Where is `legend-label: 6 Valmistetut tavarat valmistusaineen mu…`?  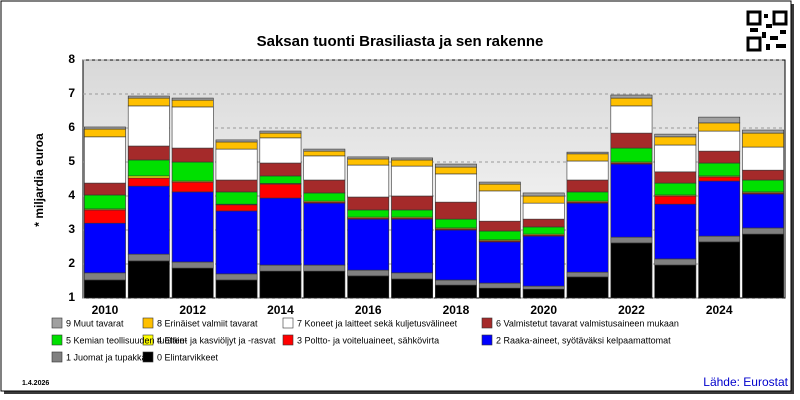
legend-label: 6 Valmistetut tavarat valmistusaineen mu… is located at coordinates (587, 323).